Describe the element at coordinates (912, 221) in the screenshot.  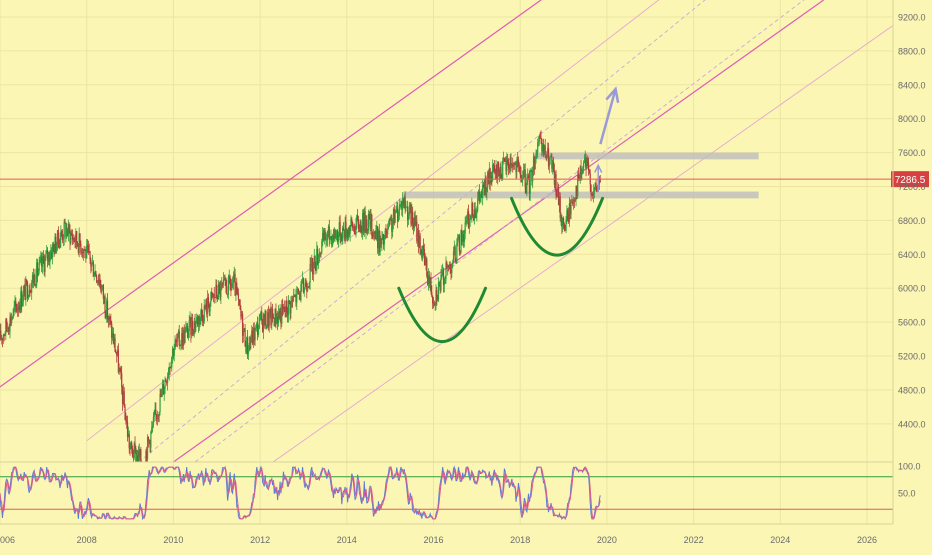
I see `price-axis-tick-label: 6800.0` at that location.